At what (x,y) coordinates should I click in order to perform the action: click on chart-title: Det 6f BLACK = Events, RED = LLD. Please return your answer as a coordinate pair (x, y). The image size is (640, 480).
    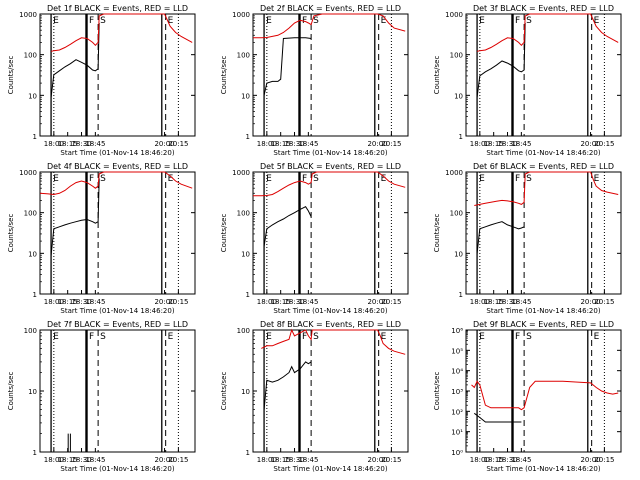
    Looking at the image, I should click on (543, 166).